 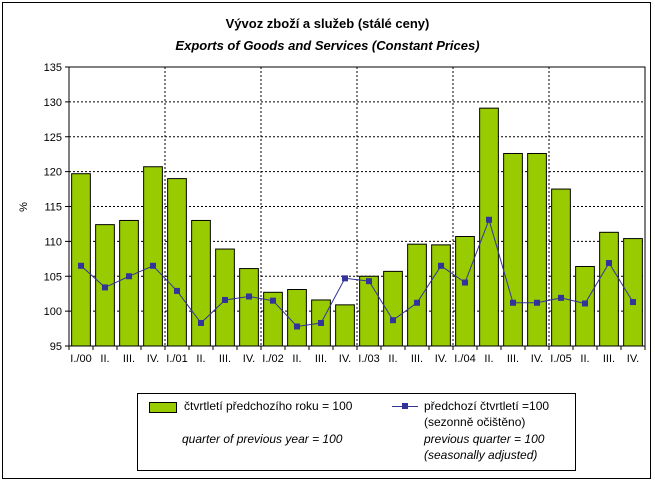 I want to click on legend-line-label-en-1: previous quarter = 100, so click(x=484, y=439).